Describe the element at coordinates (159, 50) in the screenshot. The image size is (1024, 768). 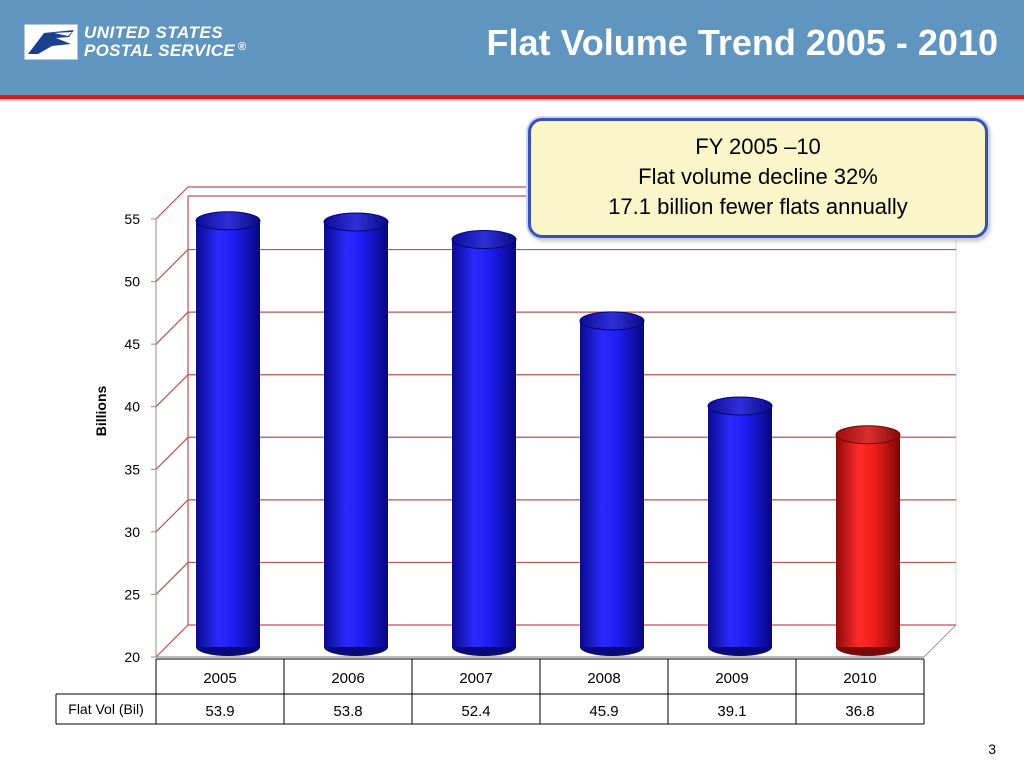
I see `logo-text-line2-label: POSTAL SERVICE` at that location.